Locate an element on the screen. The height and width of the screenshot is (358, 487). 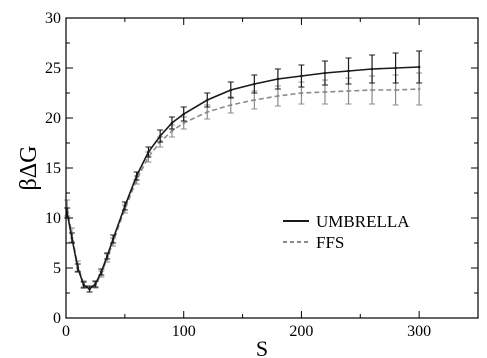
x-tick-label: 100 is located at coordinates (184, 331).